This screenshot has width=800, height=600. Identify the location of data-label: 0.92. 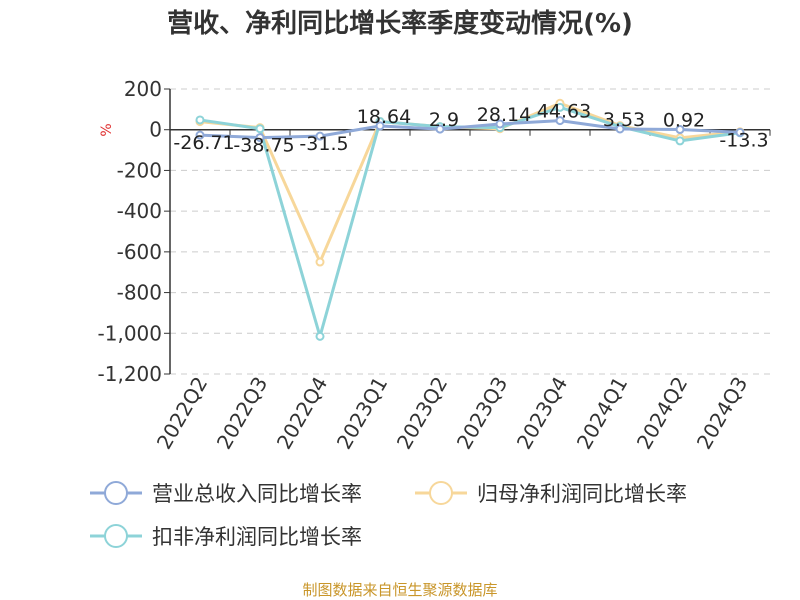
(684, 121).